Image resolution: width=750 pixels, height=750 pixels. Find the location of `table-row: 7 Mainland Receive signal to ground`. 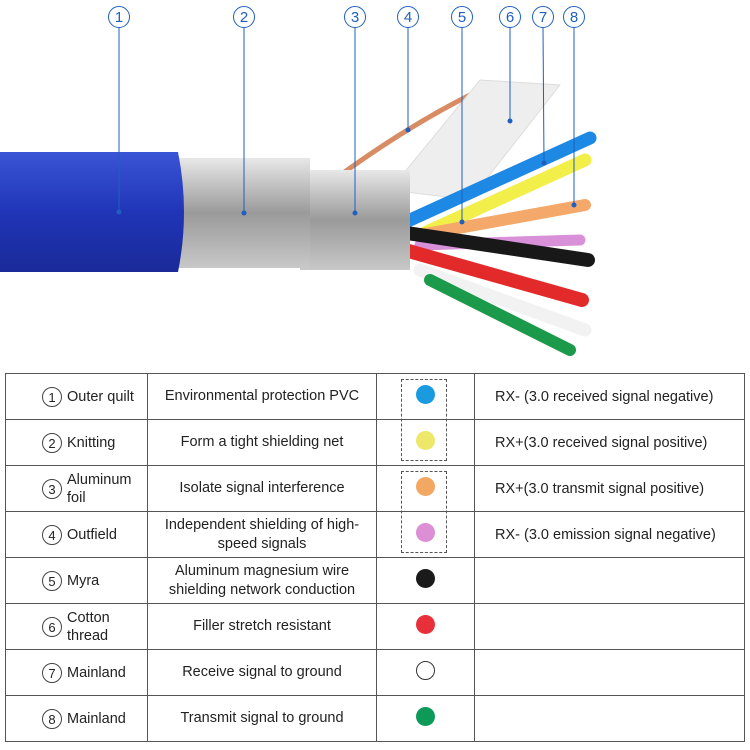

table-row: 7 Mainland Receive signal to ground is located at coordinates (375, 672).